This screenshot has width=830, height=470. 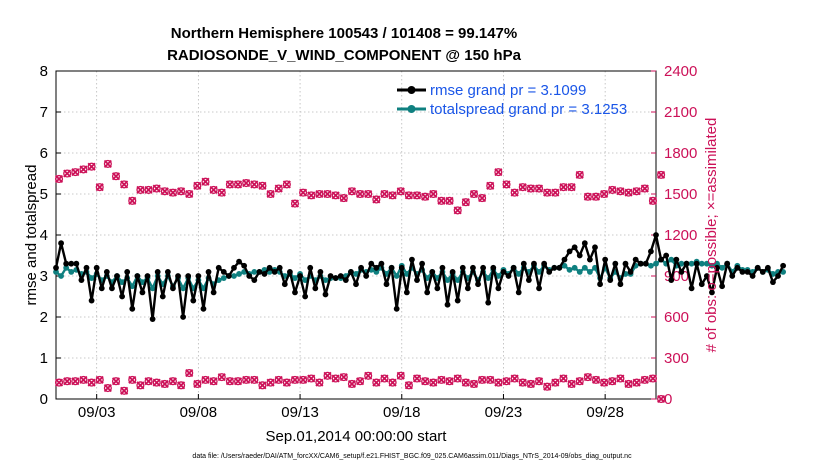 What do you see at coordinates (44, 194) in the screenshot?
I see `y-tick-label: 5` at bounding box center [44, 194].